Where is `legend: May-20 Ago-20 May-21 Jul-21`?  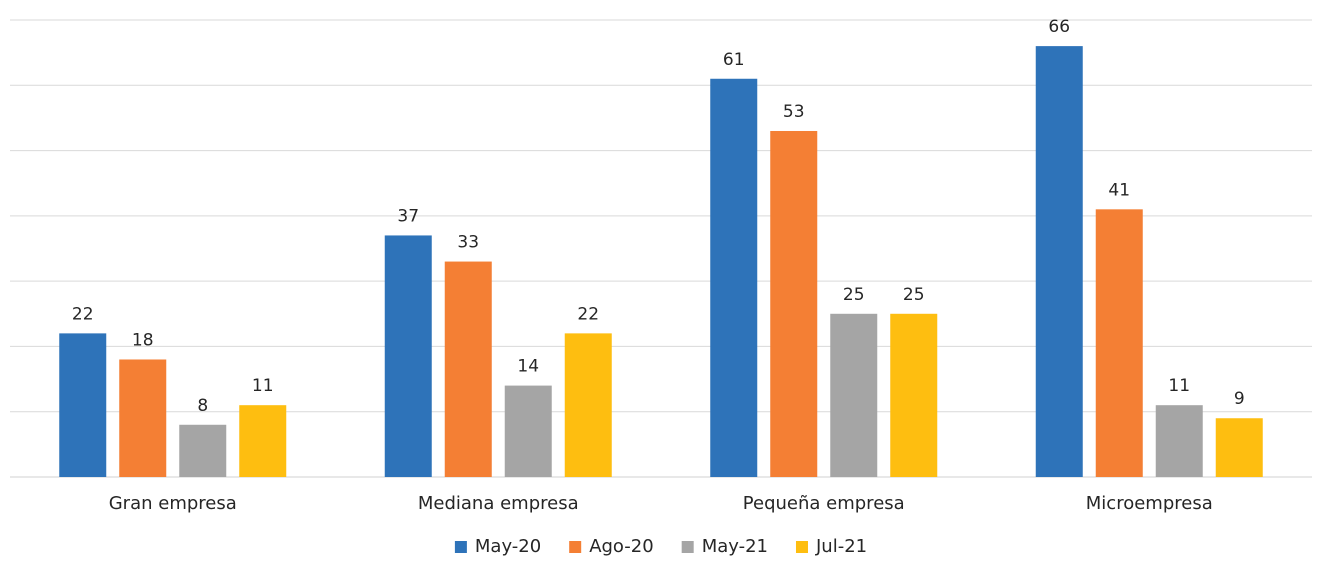
legend: May-20 Ago-20 May-21 Jul-21 is located at coordinates (660, 546).